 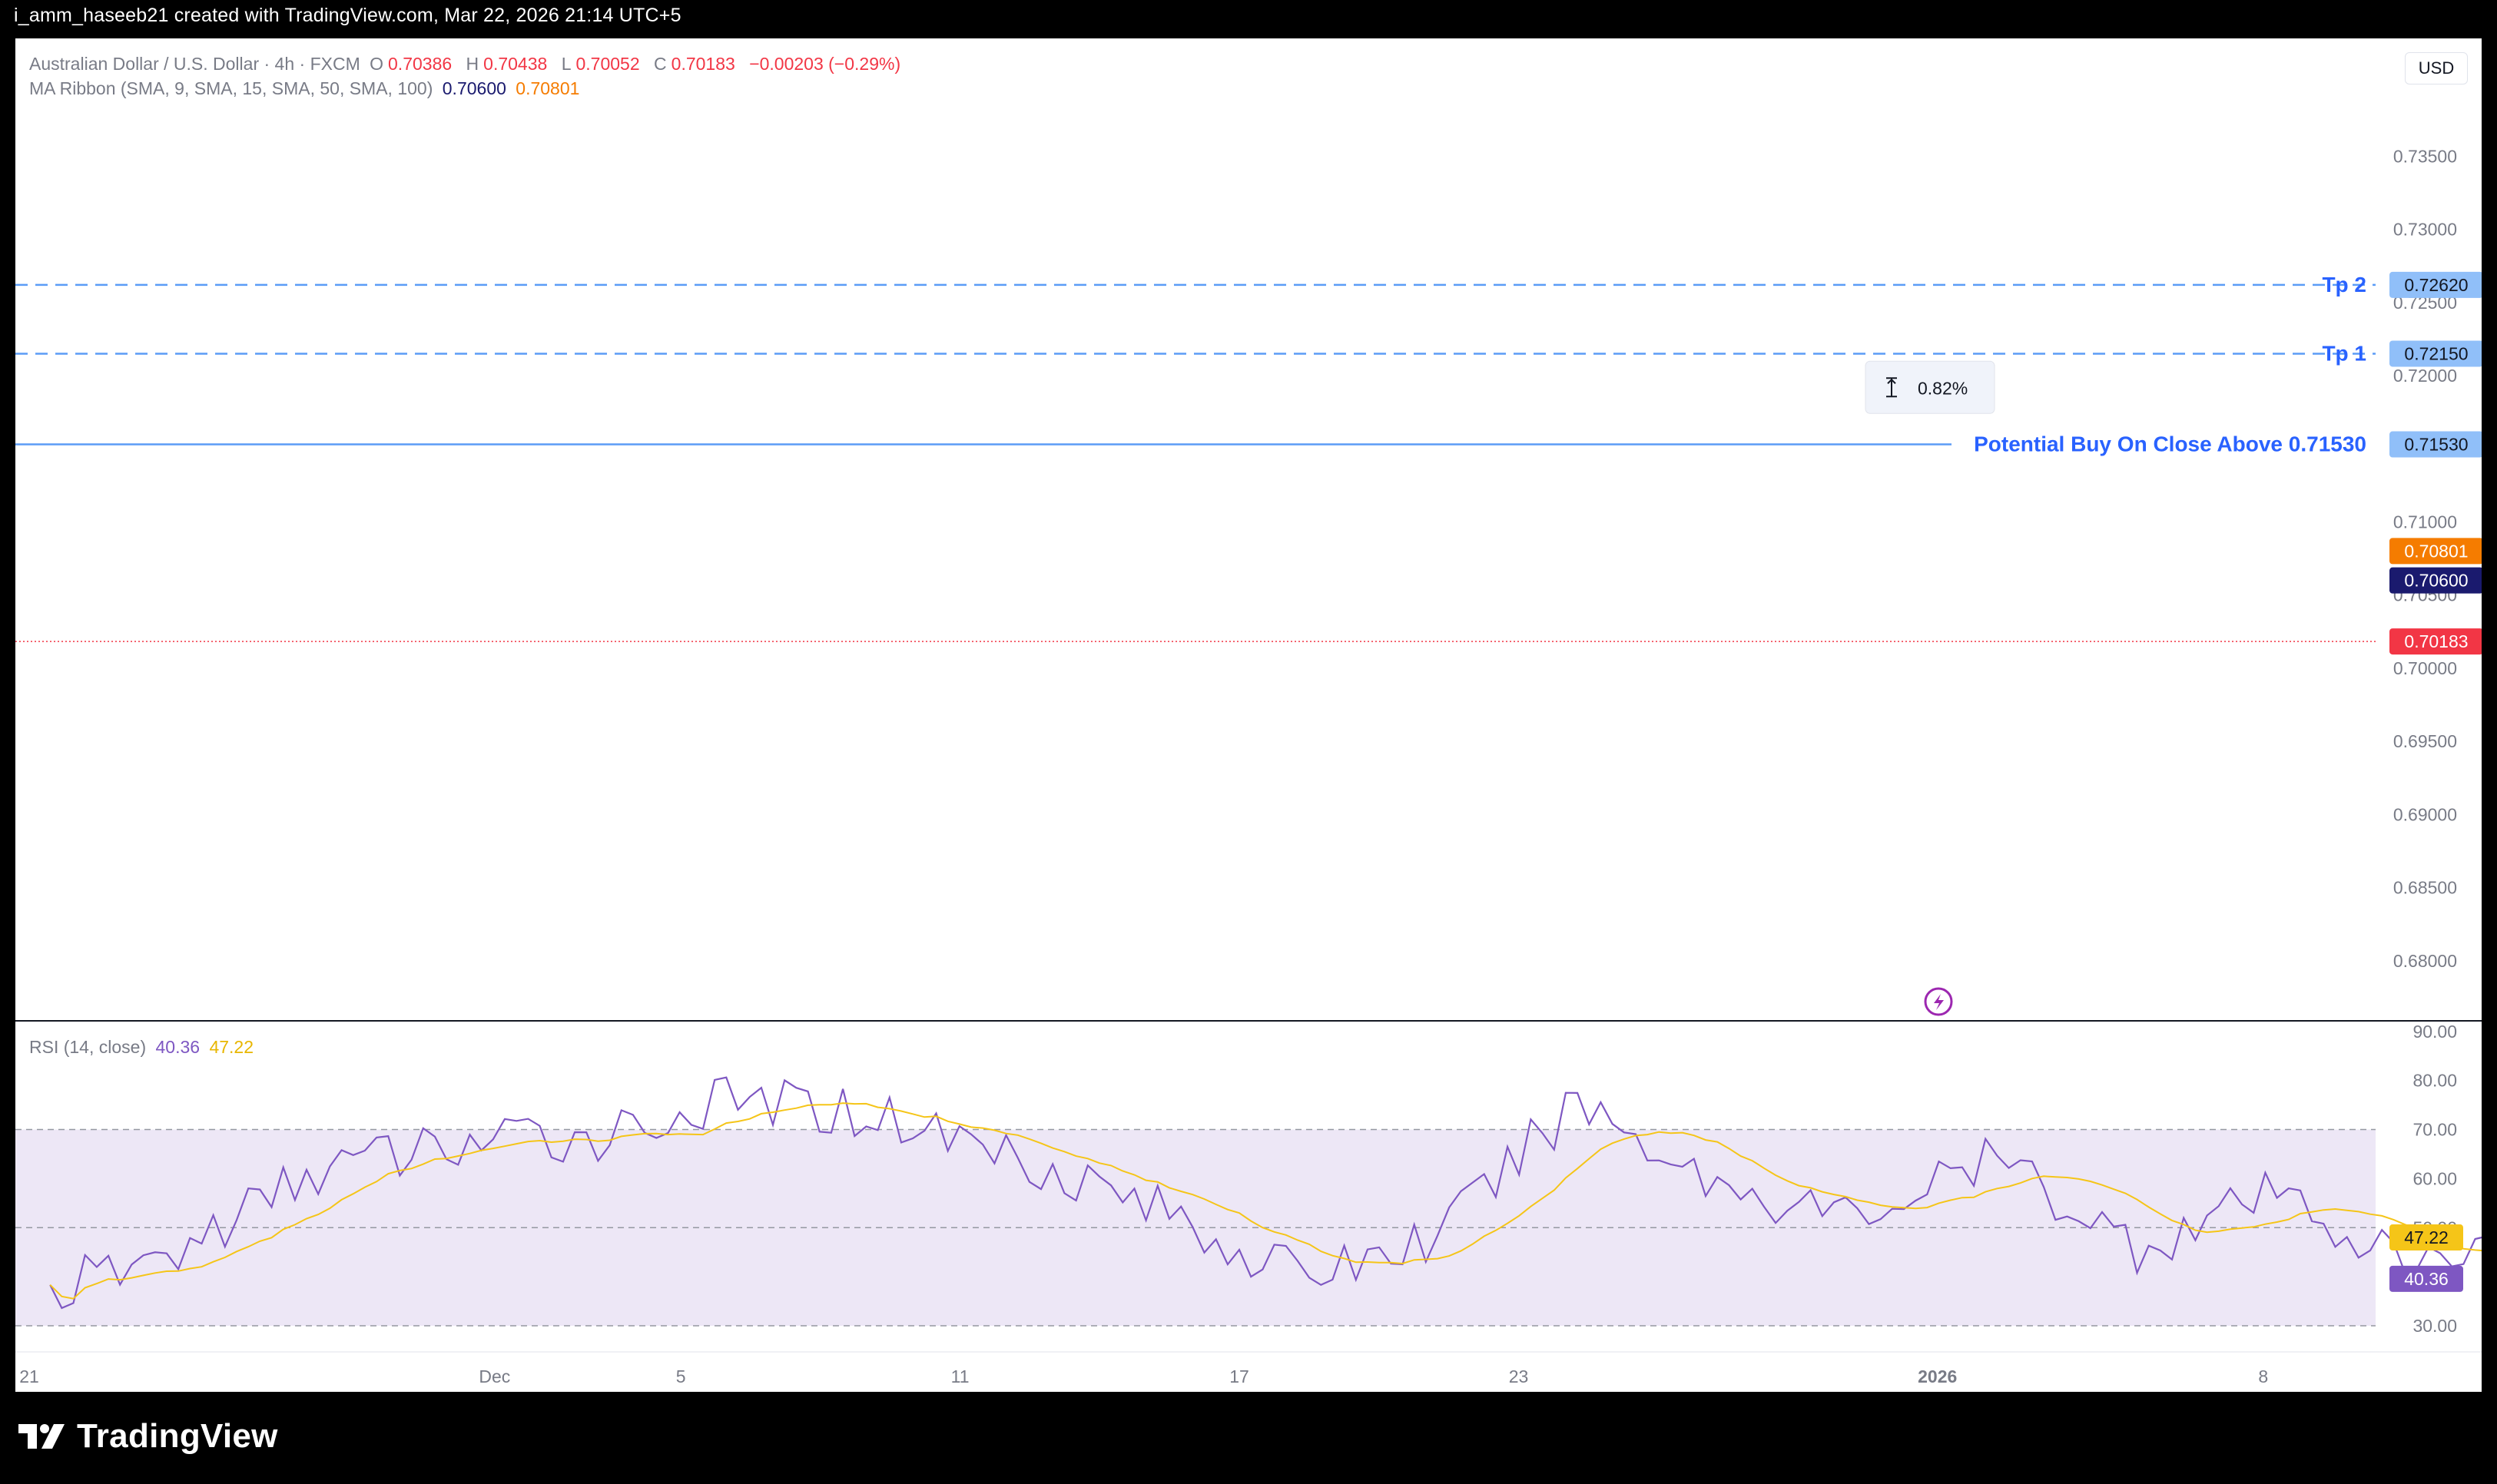 What do you see at coordinates (2434, 1081) in the screenshot?
I see `rsi-tick-label: 80.00` at bounding box center [2434, 1081].